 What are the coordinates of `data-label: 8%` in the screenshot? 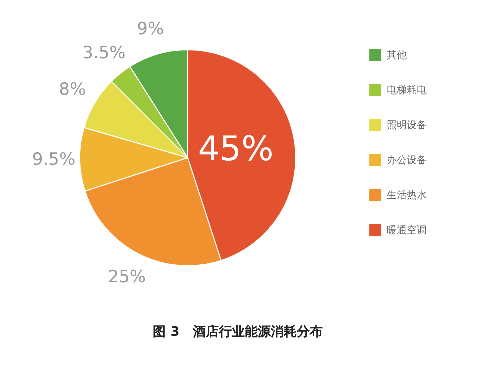 It's located at (72, 90).